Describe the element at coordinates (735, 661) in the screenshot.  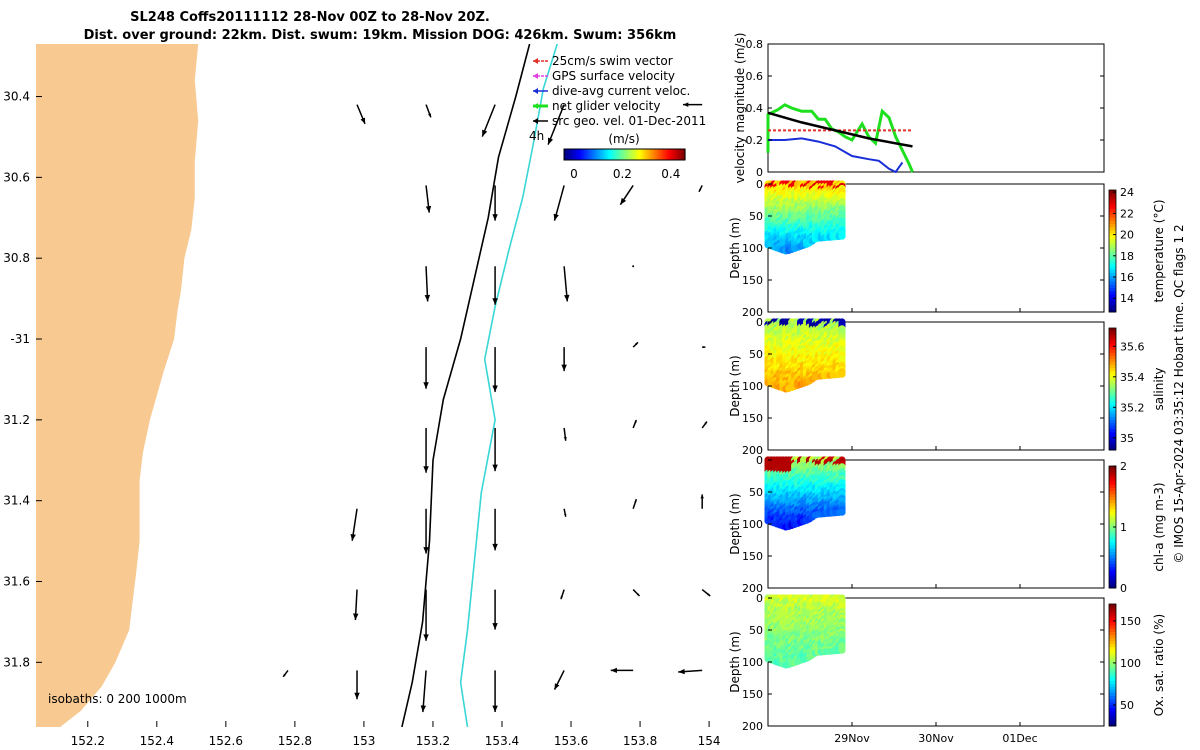
I see `profile-y-label: Depth (m)` at that location.